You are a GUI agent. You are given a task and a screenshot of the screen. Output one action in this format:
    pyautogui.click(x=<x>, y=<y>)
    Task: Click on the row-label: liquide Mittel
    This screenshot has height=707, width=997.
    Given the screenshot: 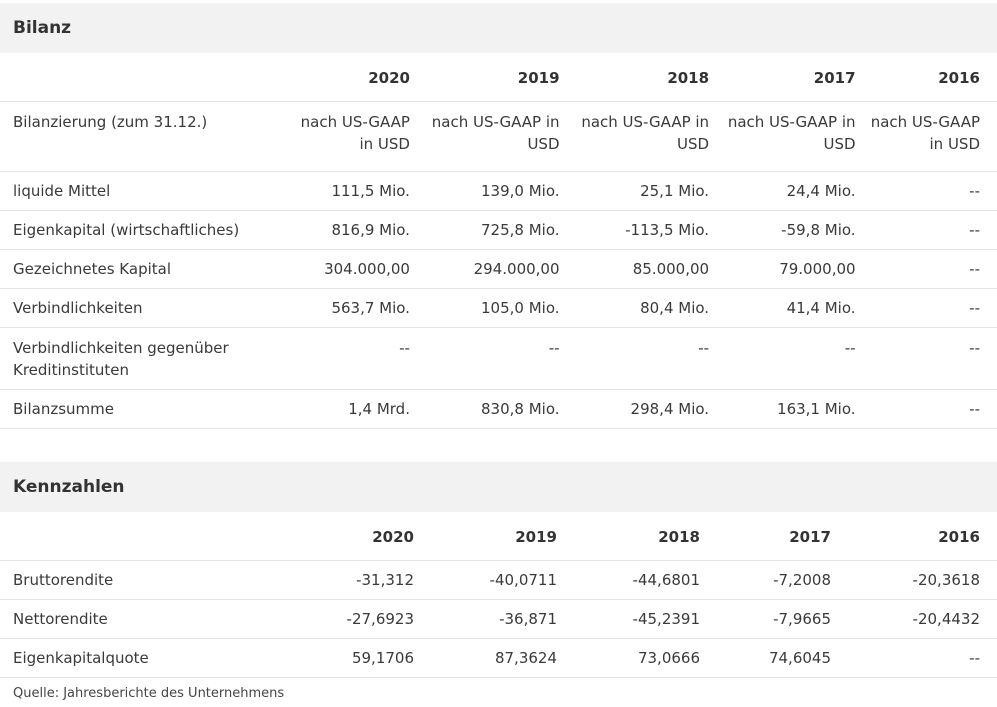 What is the action you would take?
    pyautogui.click(x=146, y=191)
    